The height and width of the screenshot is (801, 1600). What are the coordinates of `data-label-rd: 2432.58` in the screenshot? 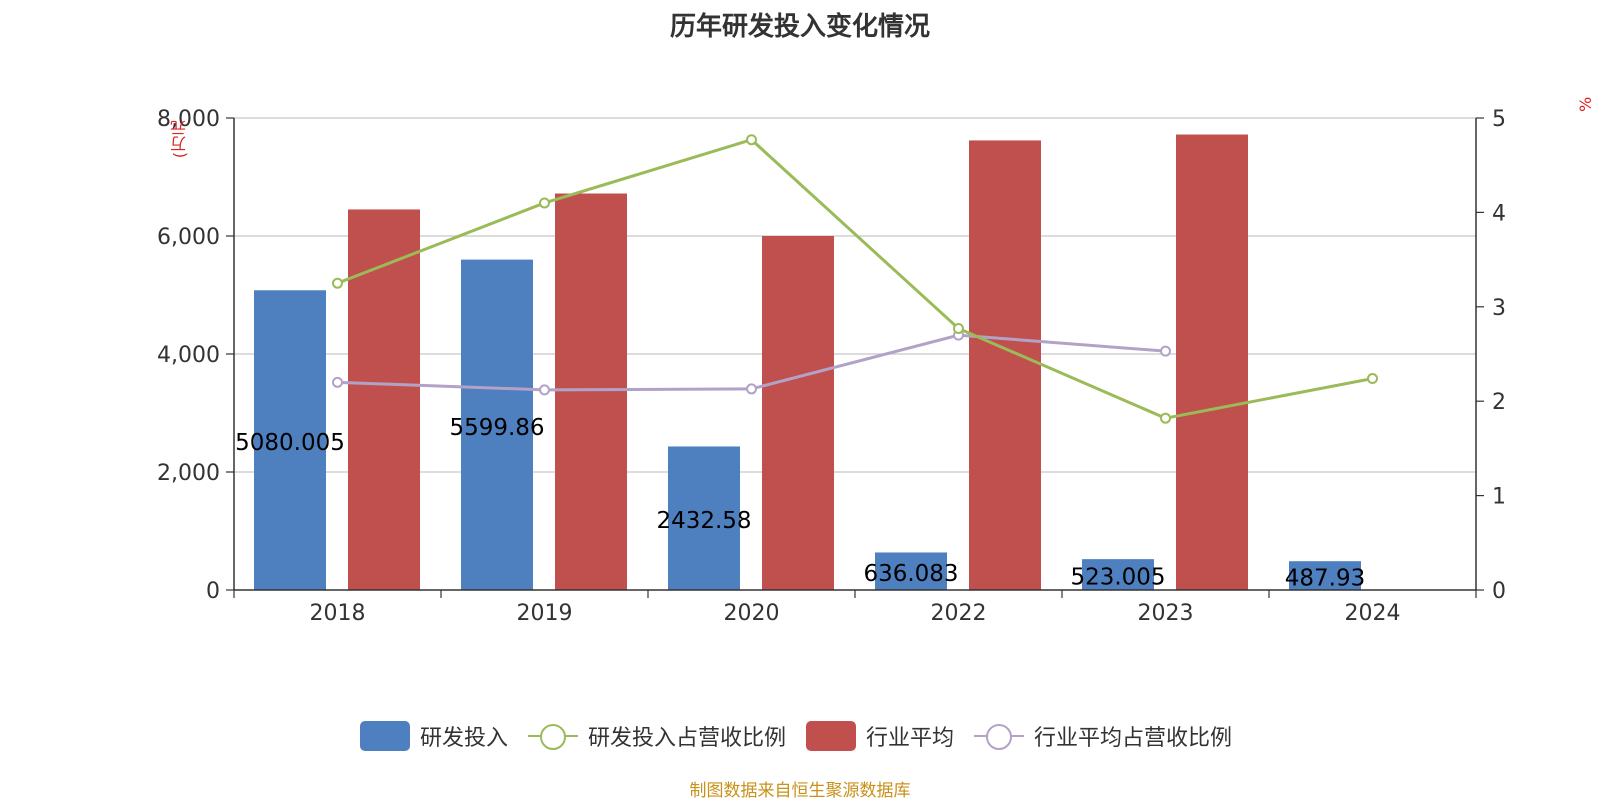 It's located at (703, 521).